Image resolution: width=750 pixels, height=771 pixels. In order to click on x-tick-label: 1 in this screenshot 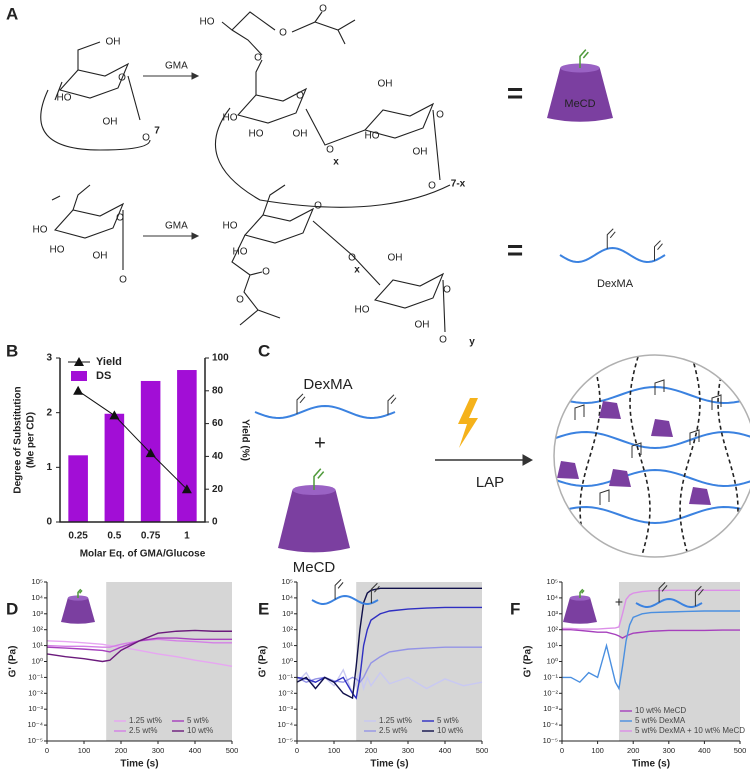, I will do `click(187, 536)`.